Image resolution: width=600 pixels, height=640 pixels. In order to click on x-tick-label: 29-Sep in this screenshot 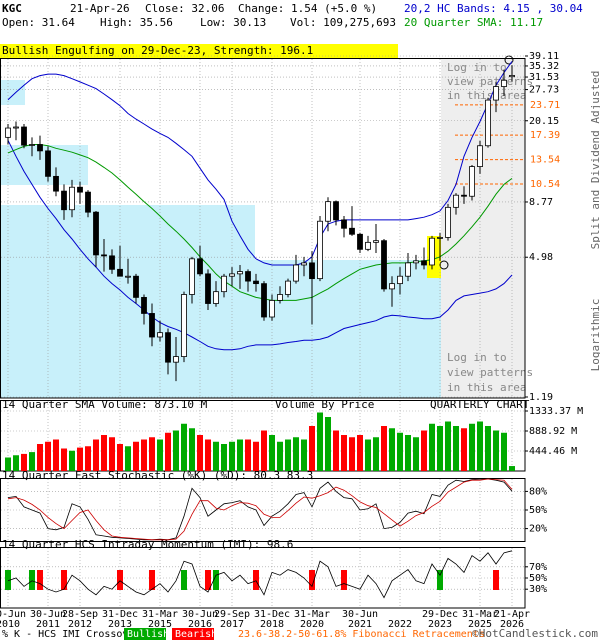, I will do `click(232, 614)`.